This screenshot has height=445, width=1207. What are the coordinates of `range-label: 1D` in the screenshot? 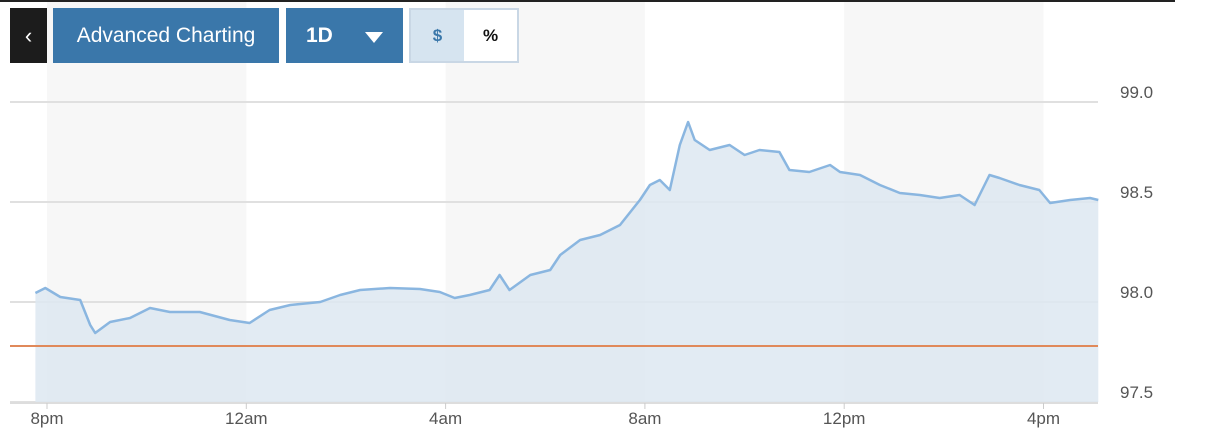 It's located at (319, 35).